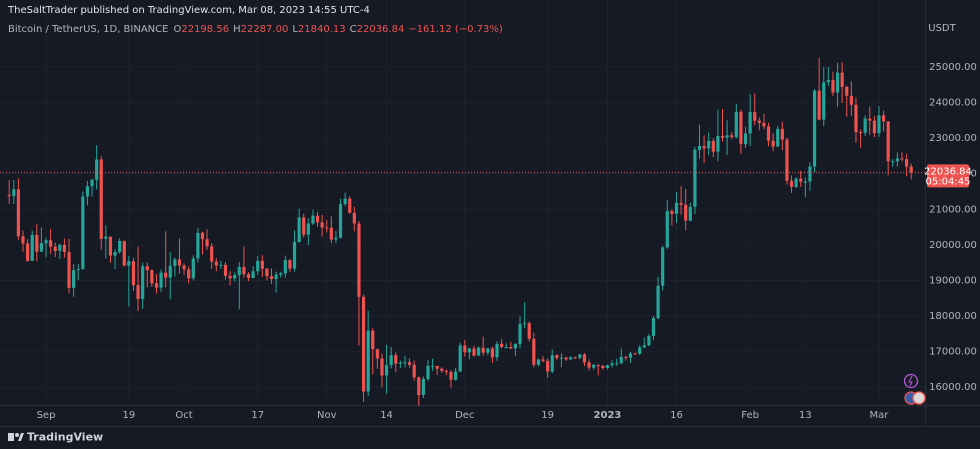 The height and width of the screenshot is (449, 980). Describe the element at coordinates (953, 245) in the screenshot. I see `y-tick-label: 20000.00` at that location.